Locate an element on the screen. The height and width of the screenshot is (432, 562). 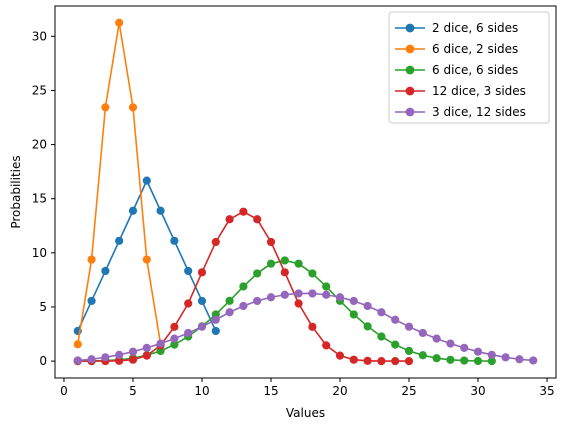
x-tick-label: 20 is located at coordinates (339, 391).